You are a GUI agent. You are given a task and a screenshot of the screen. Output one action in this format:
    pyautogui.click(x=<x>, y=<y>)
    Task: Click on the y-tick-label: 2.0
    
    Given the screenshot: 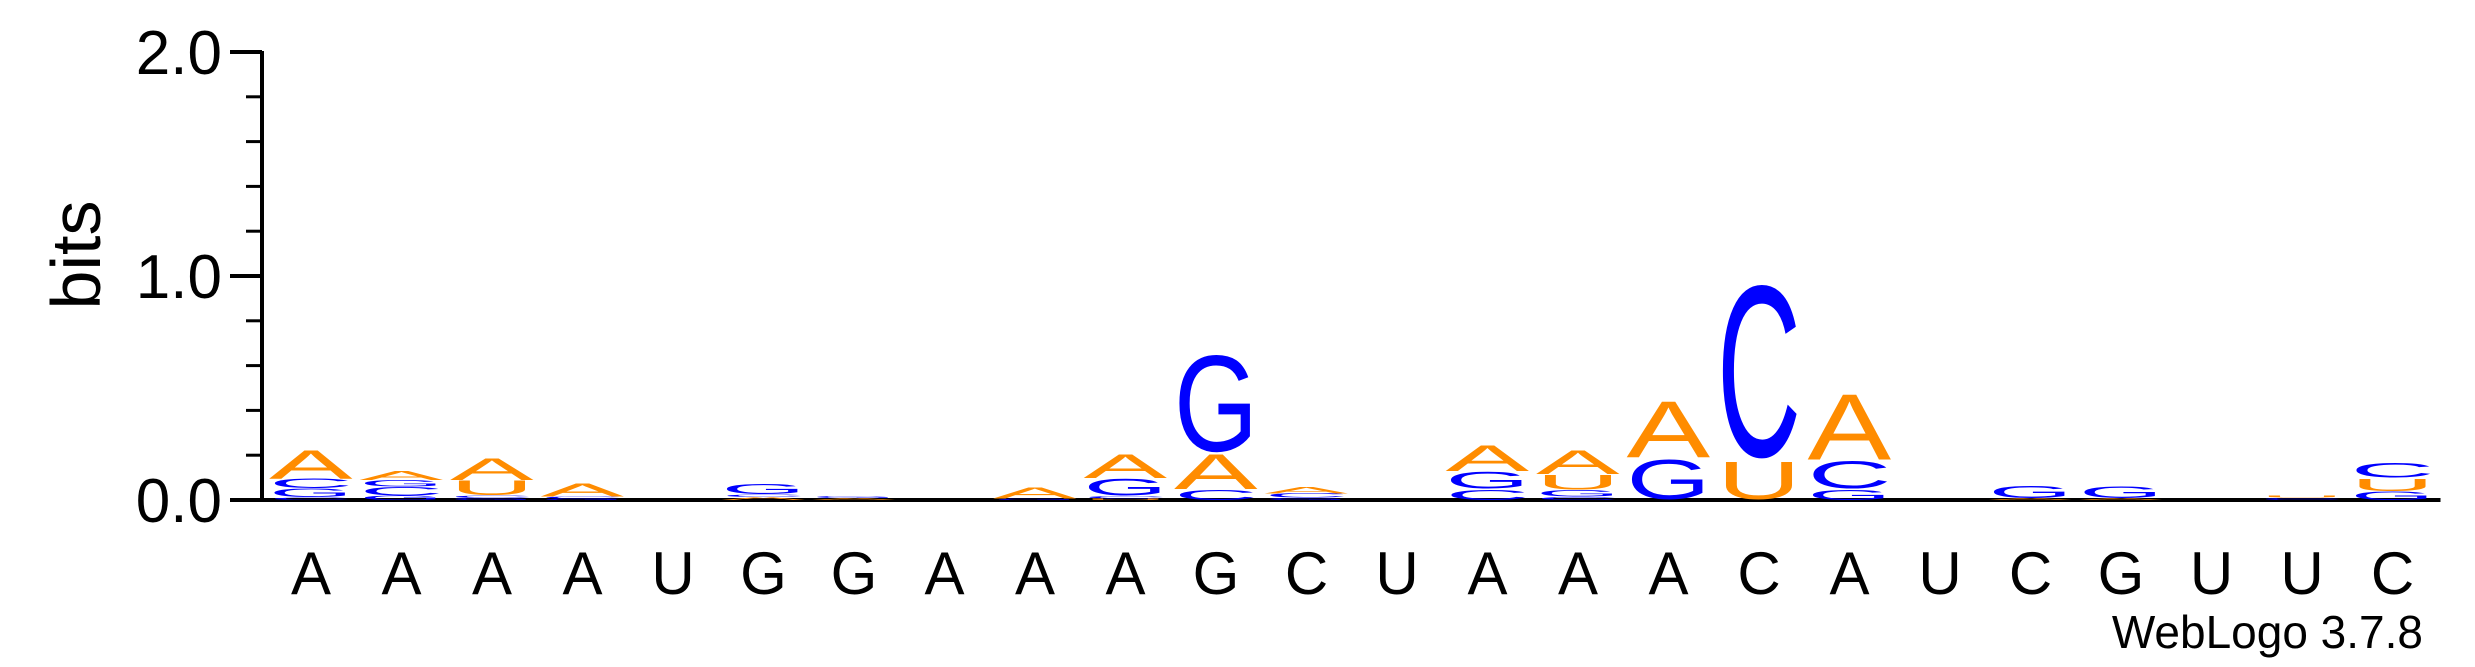 What is the action you would take?
    pyautogui.click(x=179, y=53)
    